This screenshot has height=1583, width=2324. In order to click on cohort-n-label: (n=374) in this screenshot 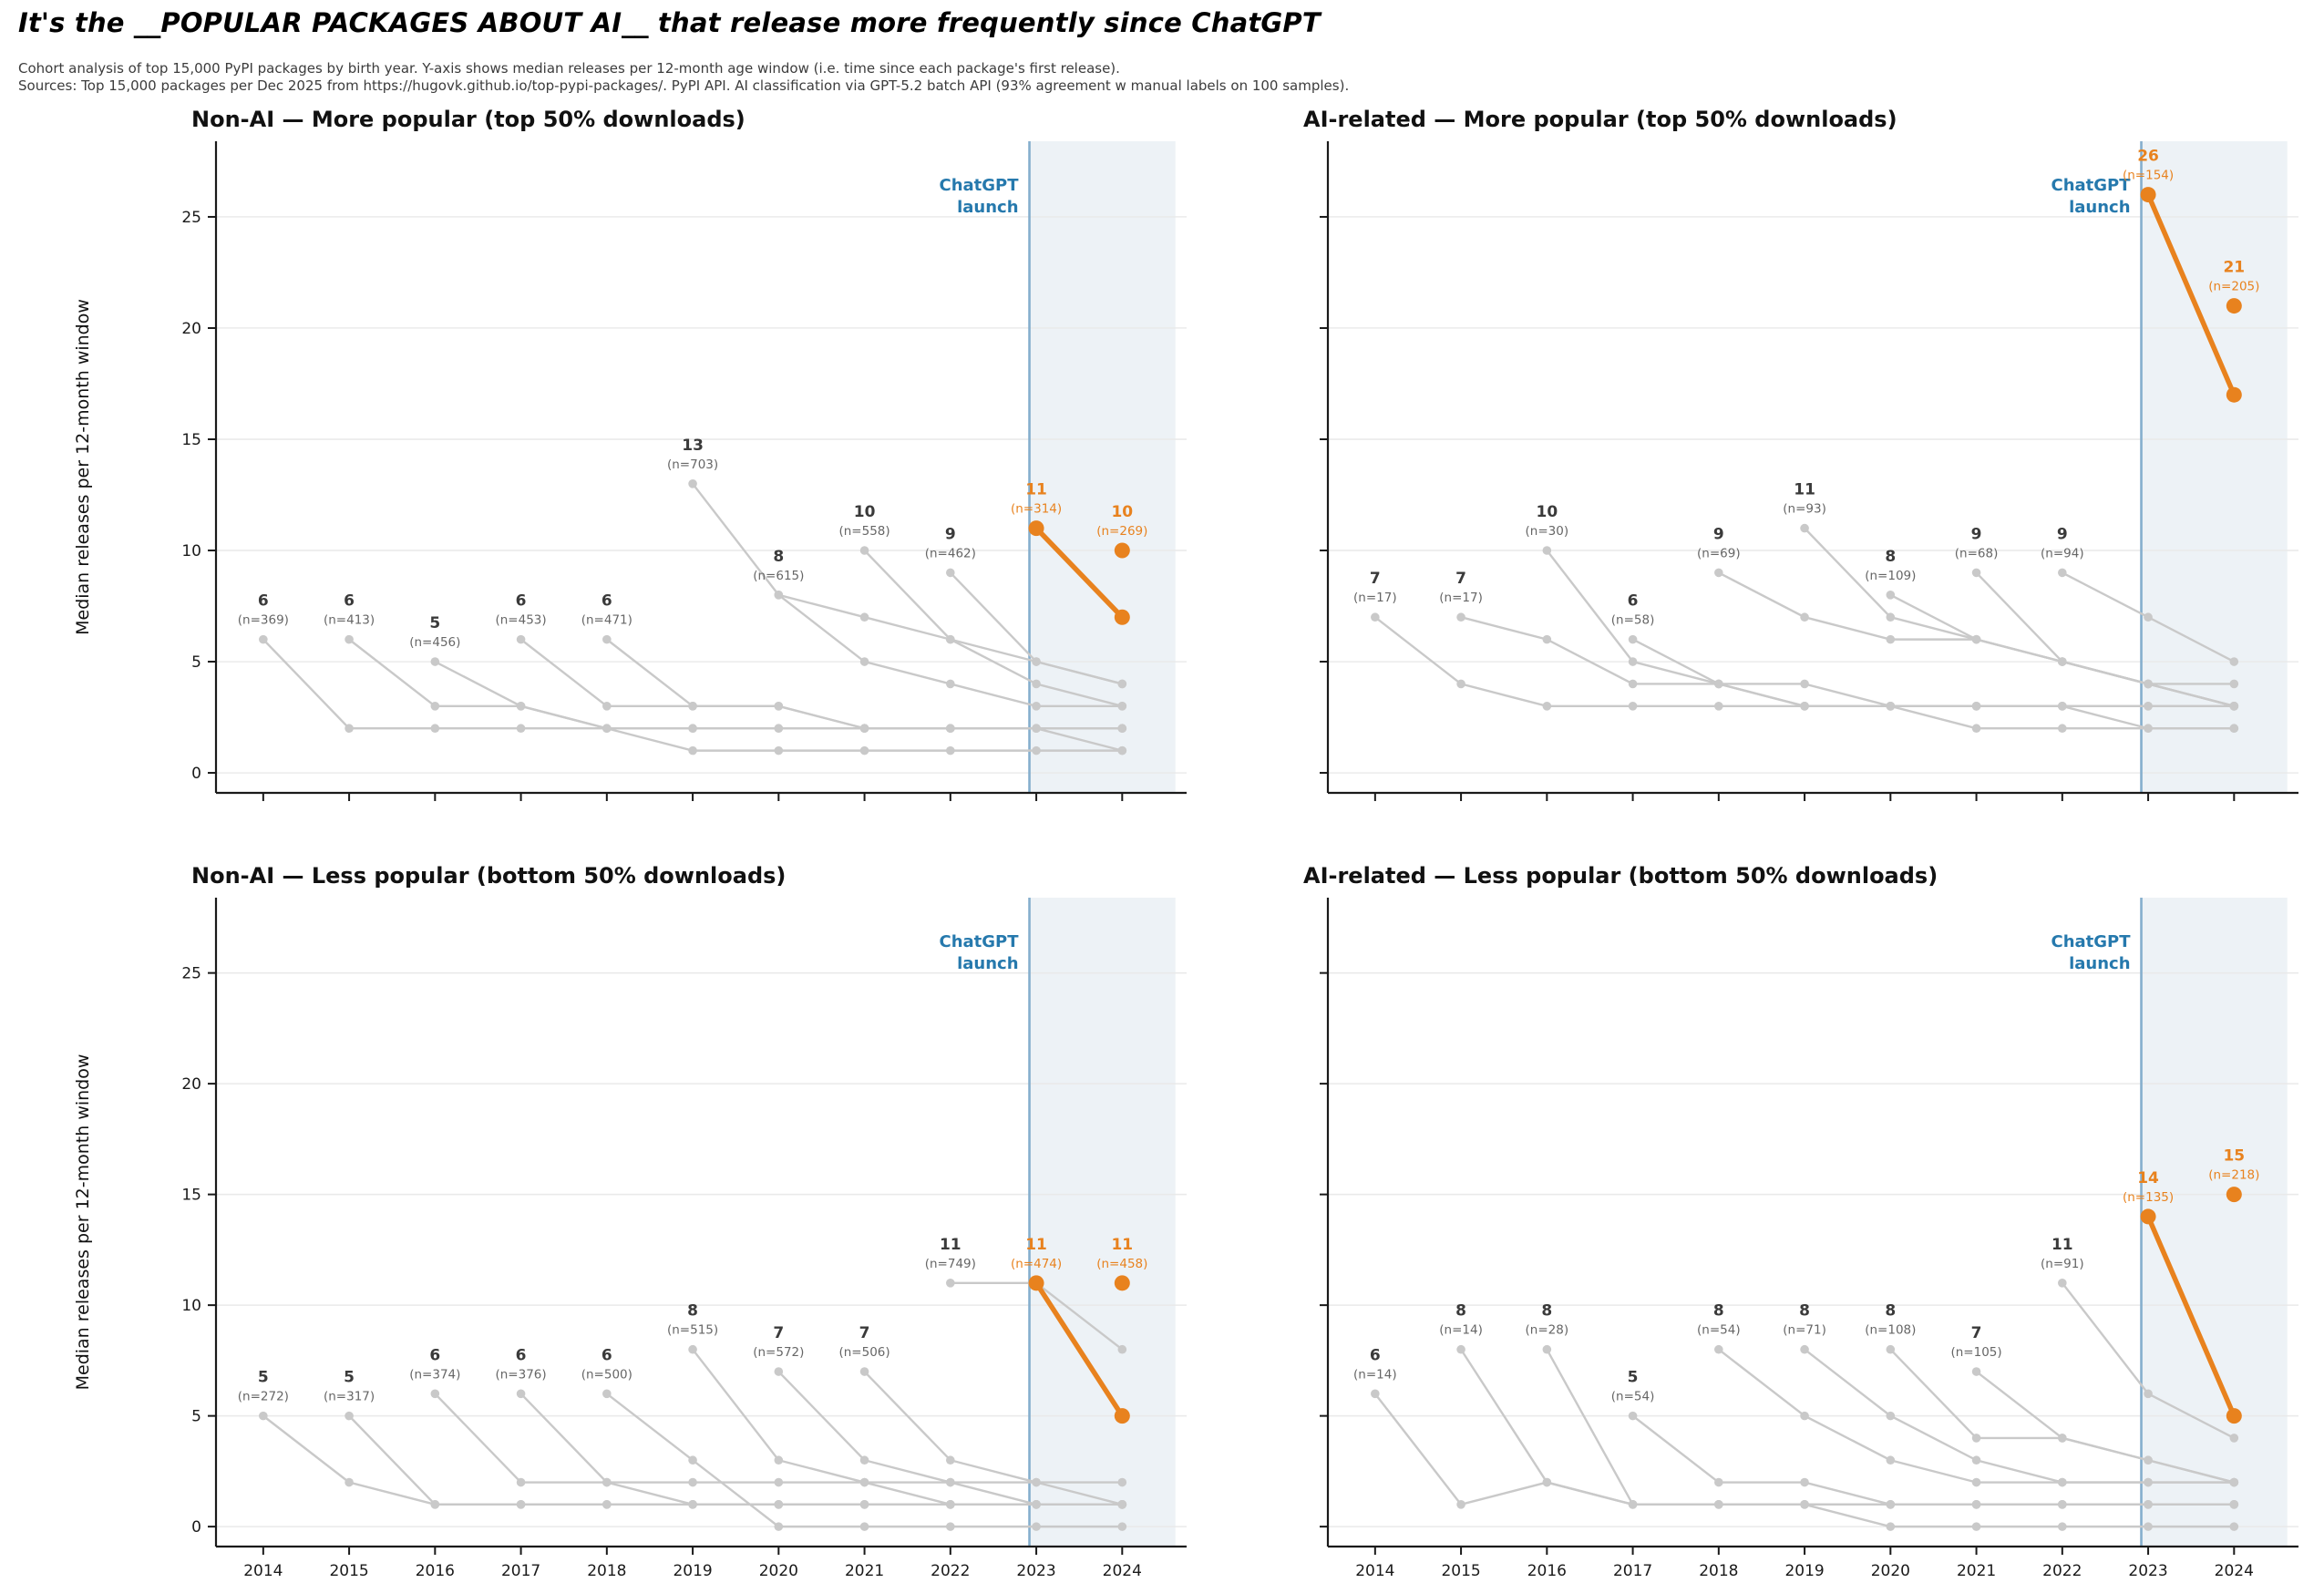, I will do `click(434, 1374)`.